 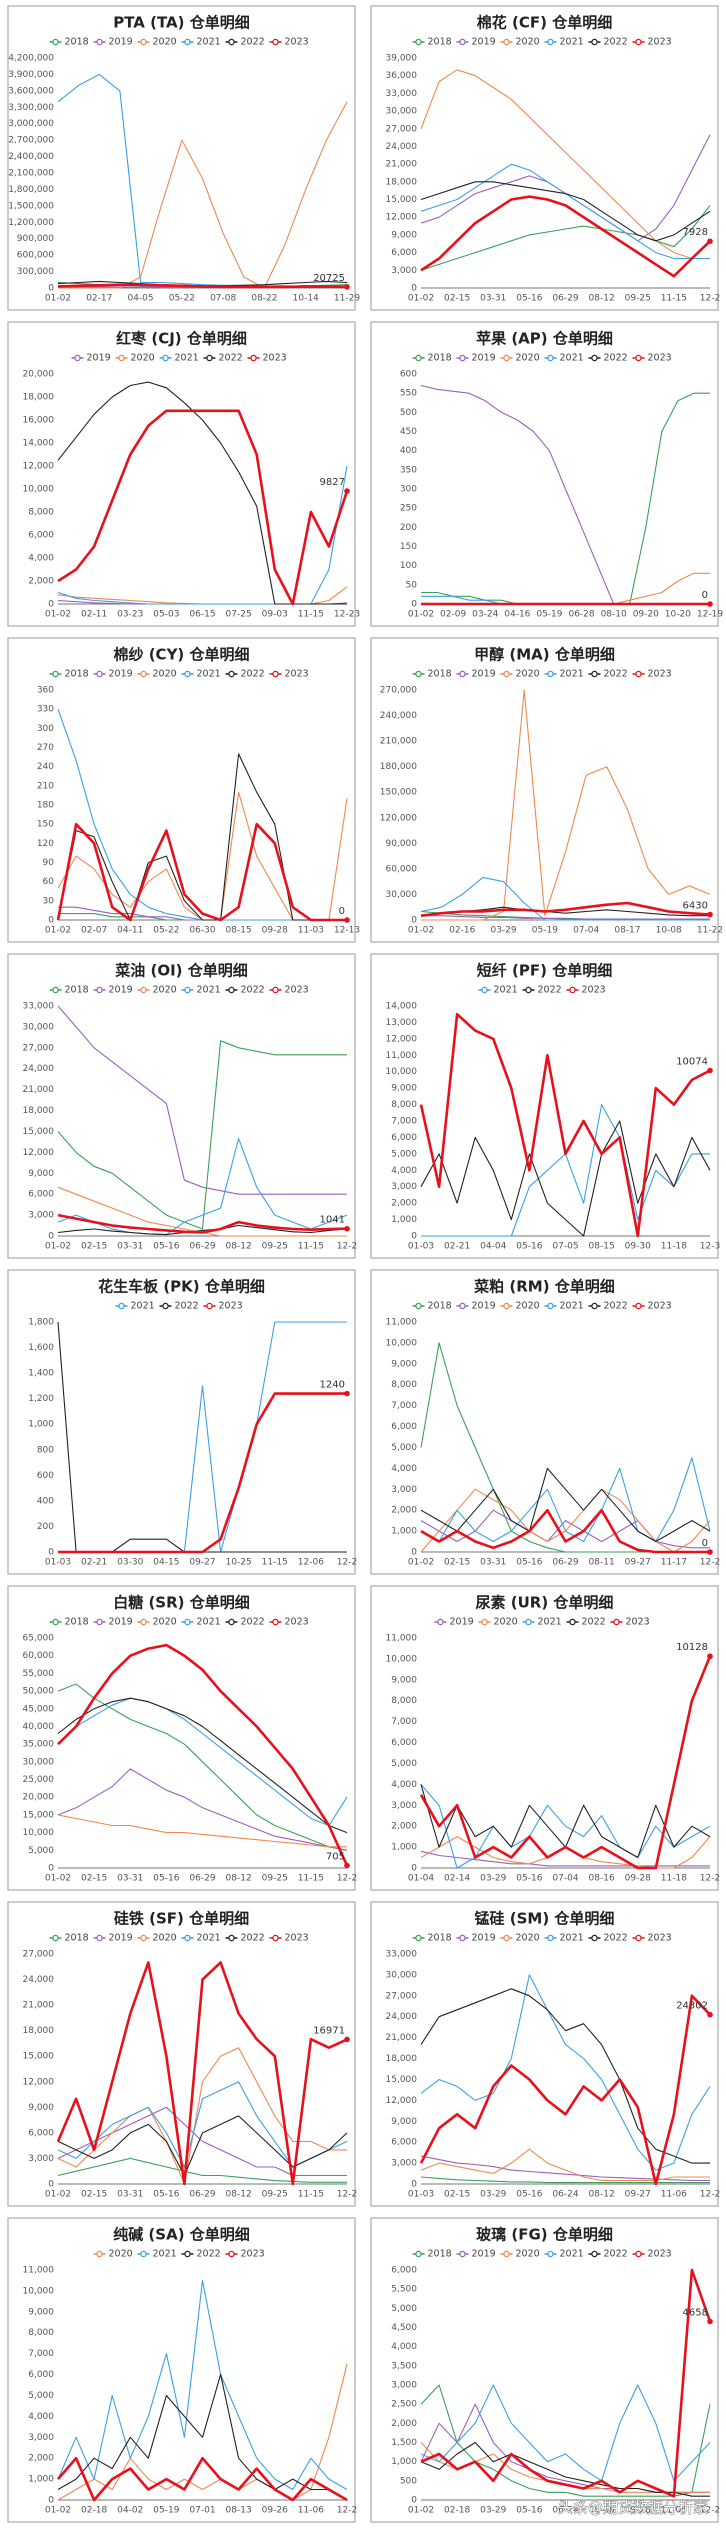 I want to click on y-tick-label: 270,000, so click(x=398, y=691).